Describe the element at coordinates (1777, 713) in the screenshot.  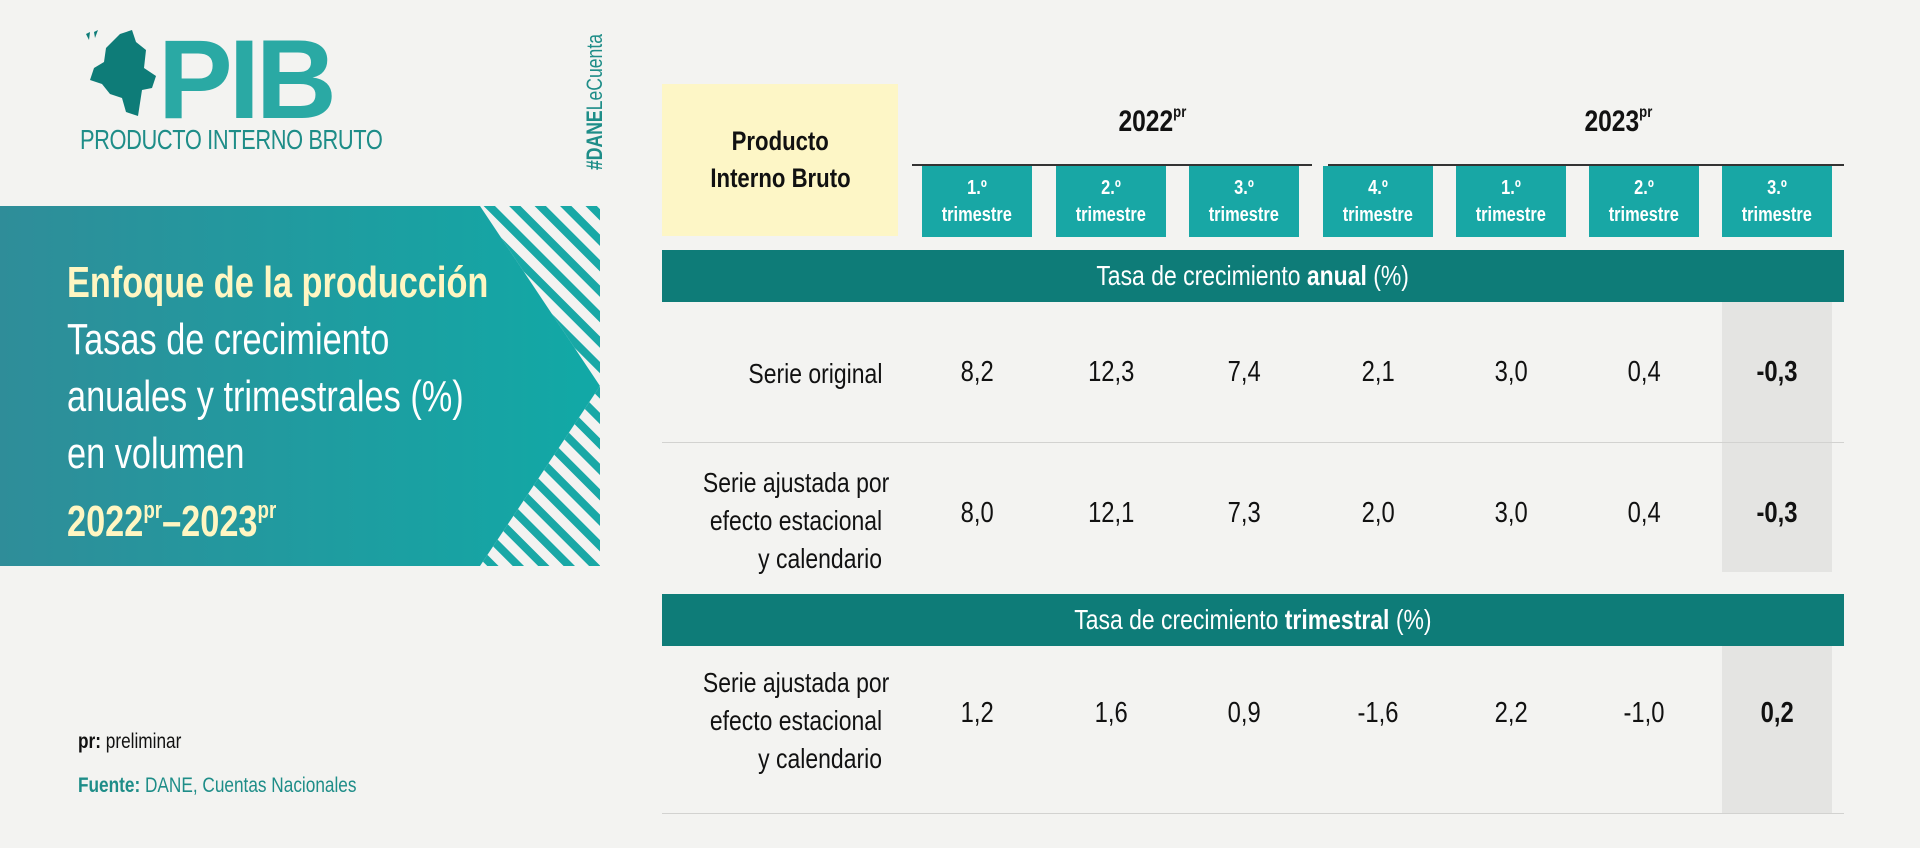
I see `table-cell-latest: 0,2` at that location.